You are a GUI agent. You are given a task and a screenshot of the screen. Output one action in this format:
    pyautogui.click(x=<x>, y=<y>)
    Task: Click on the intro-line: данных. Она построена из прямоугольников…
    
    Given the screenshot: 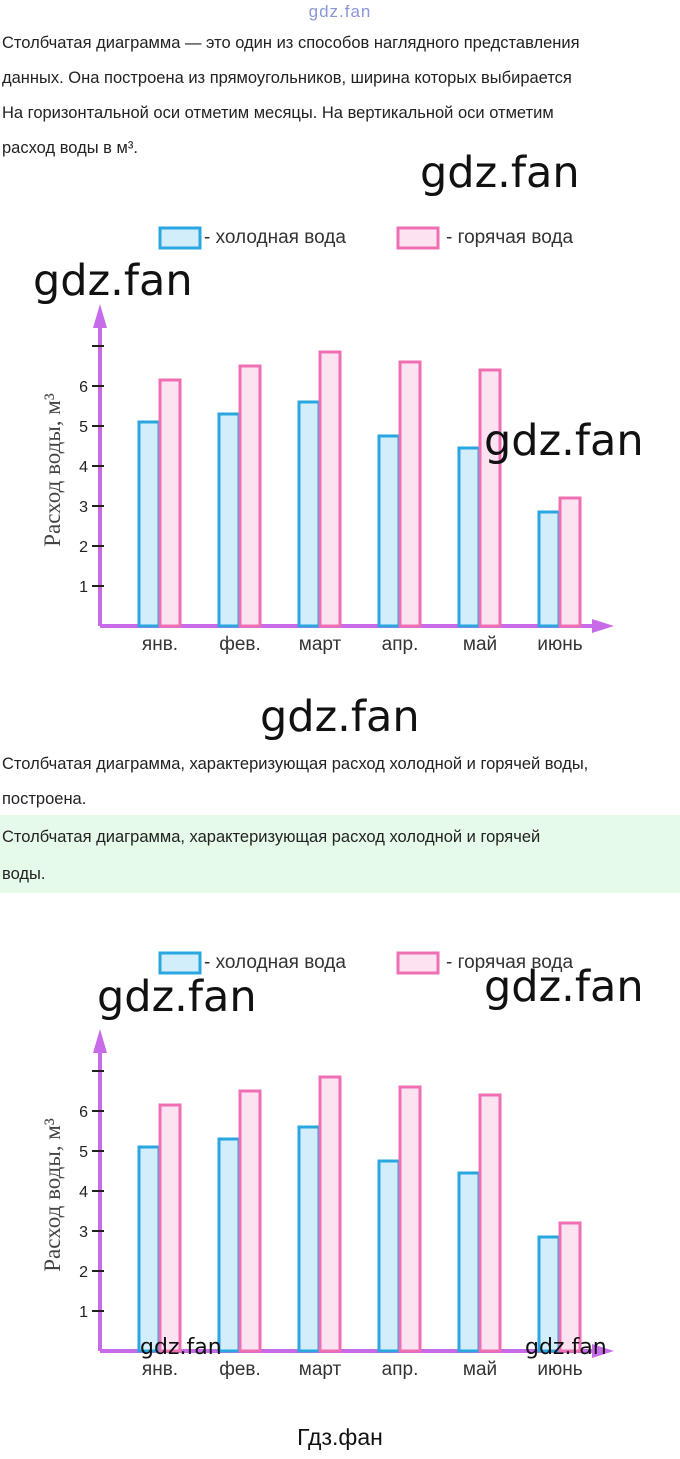 What is the action you would take?
    pyautogui.click(x=287, y=78)
    